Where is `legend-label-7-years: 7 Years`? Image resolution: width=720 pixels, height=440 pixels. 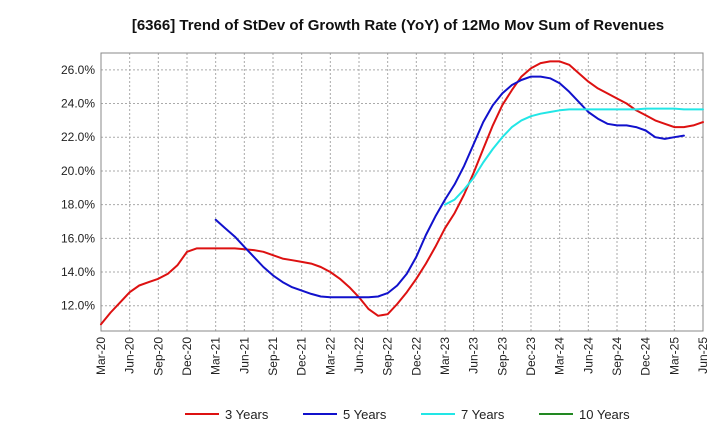 legend-label-7-years: 7 Years is located at coordinates (483, 414).